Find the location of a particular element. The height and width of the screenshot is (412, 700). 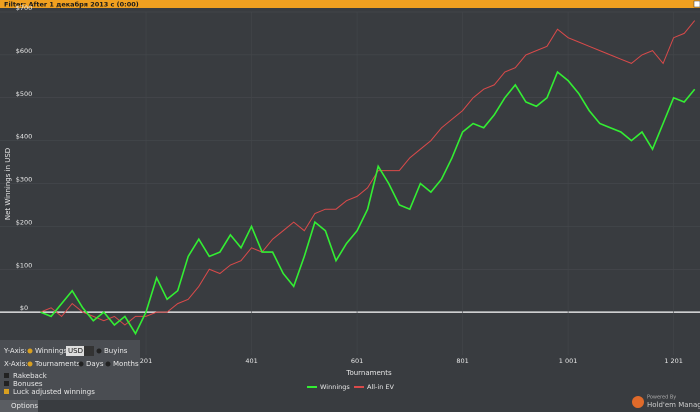

y-tick-label: $600 is located at coordinates (24, 51).